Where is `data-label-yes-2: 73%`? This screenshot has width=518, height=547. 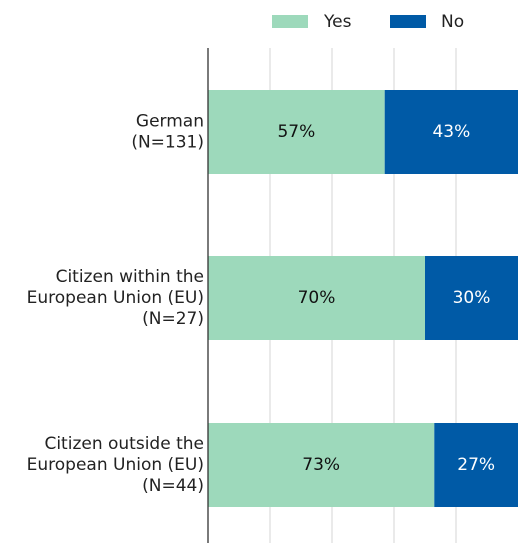
data-label-yes-2: 73% is located at coordinates (321, 465).